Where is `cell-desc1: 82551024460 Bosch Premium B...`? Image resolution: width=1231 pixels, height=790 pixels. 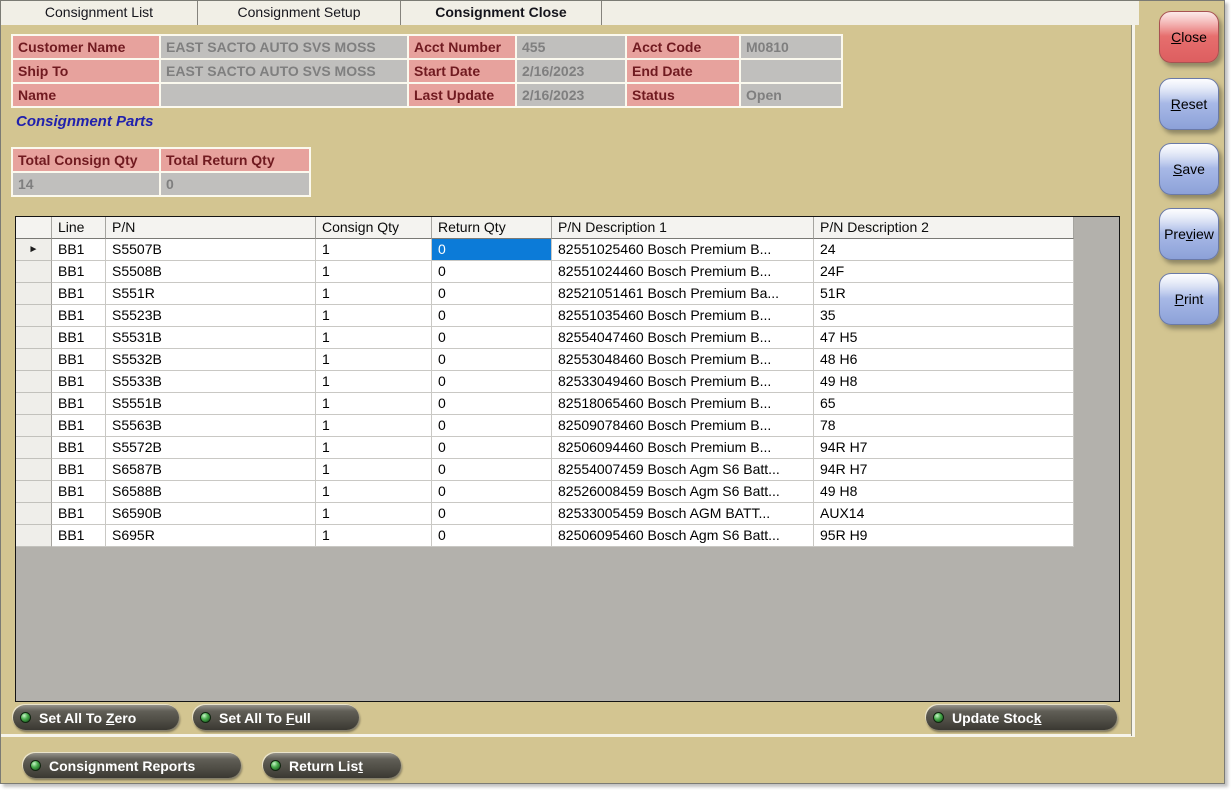
cell-desc1: 82551024460 Bosch Premium B... is located at coordinates (683, 272).